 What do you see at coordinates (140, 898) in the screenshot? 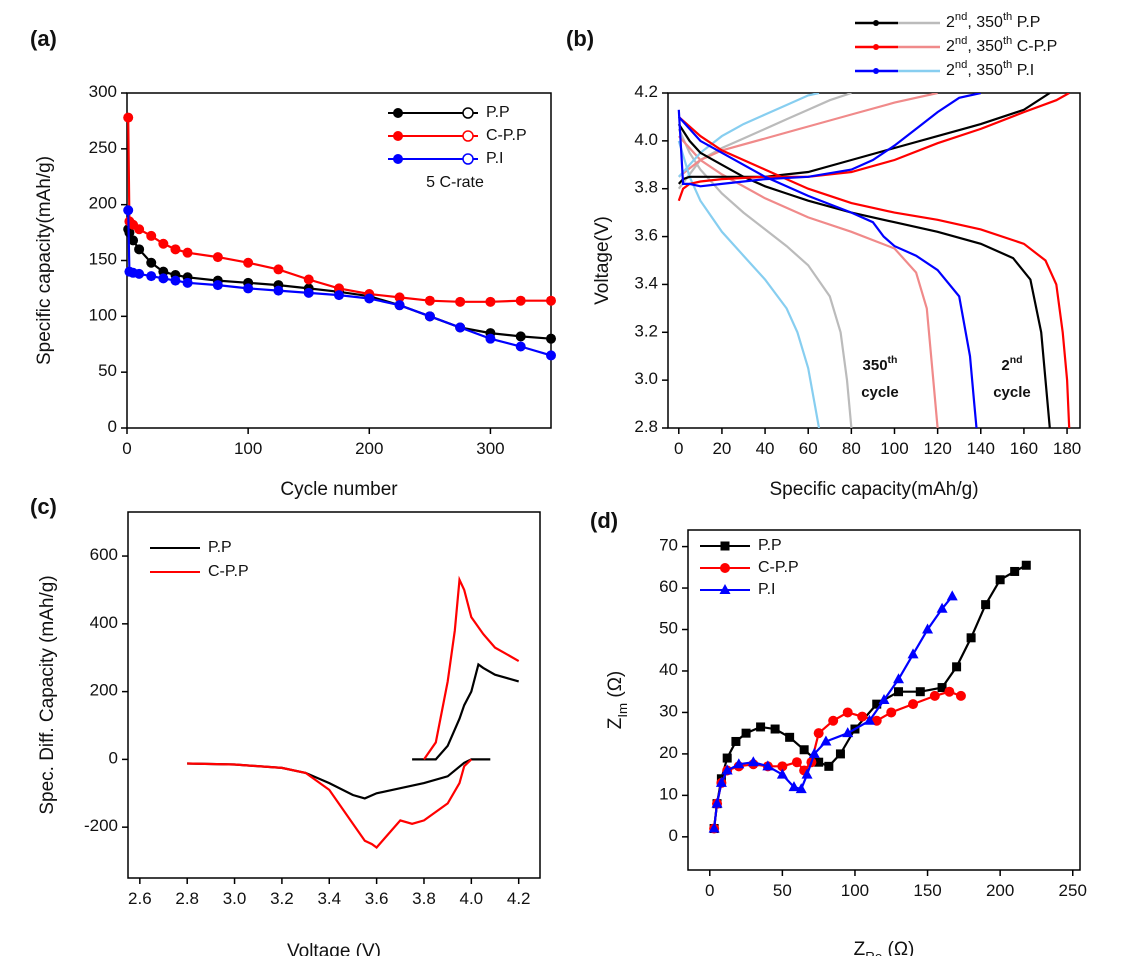
I see `x-tick-label: 2.6` at bounding box center [140, 898].